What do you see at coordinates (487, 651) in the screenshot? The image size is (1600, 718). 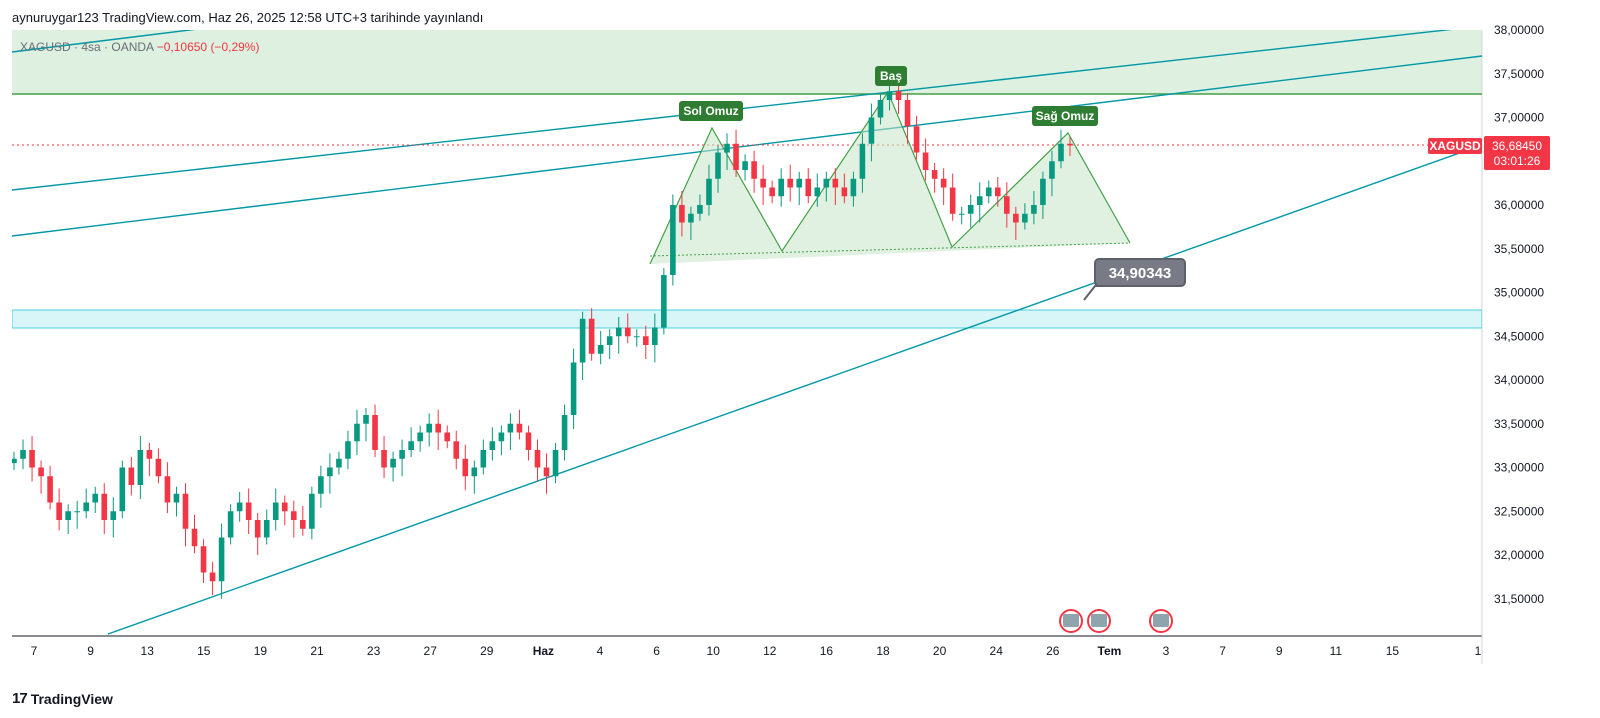 I see `x-tick-label: 29` at bounding box center [487, 651].